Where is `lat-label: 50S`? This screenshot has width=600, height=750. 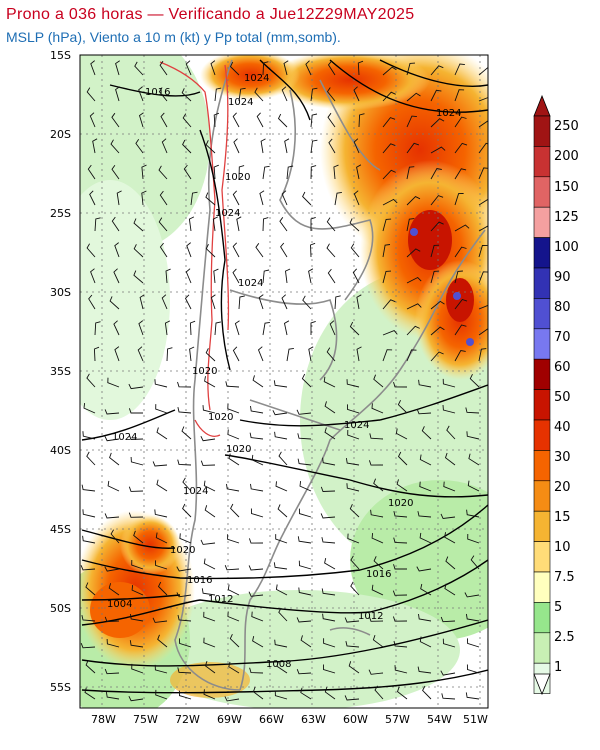 lat-label: 50S is located at coordinates (60, 608).